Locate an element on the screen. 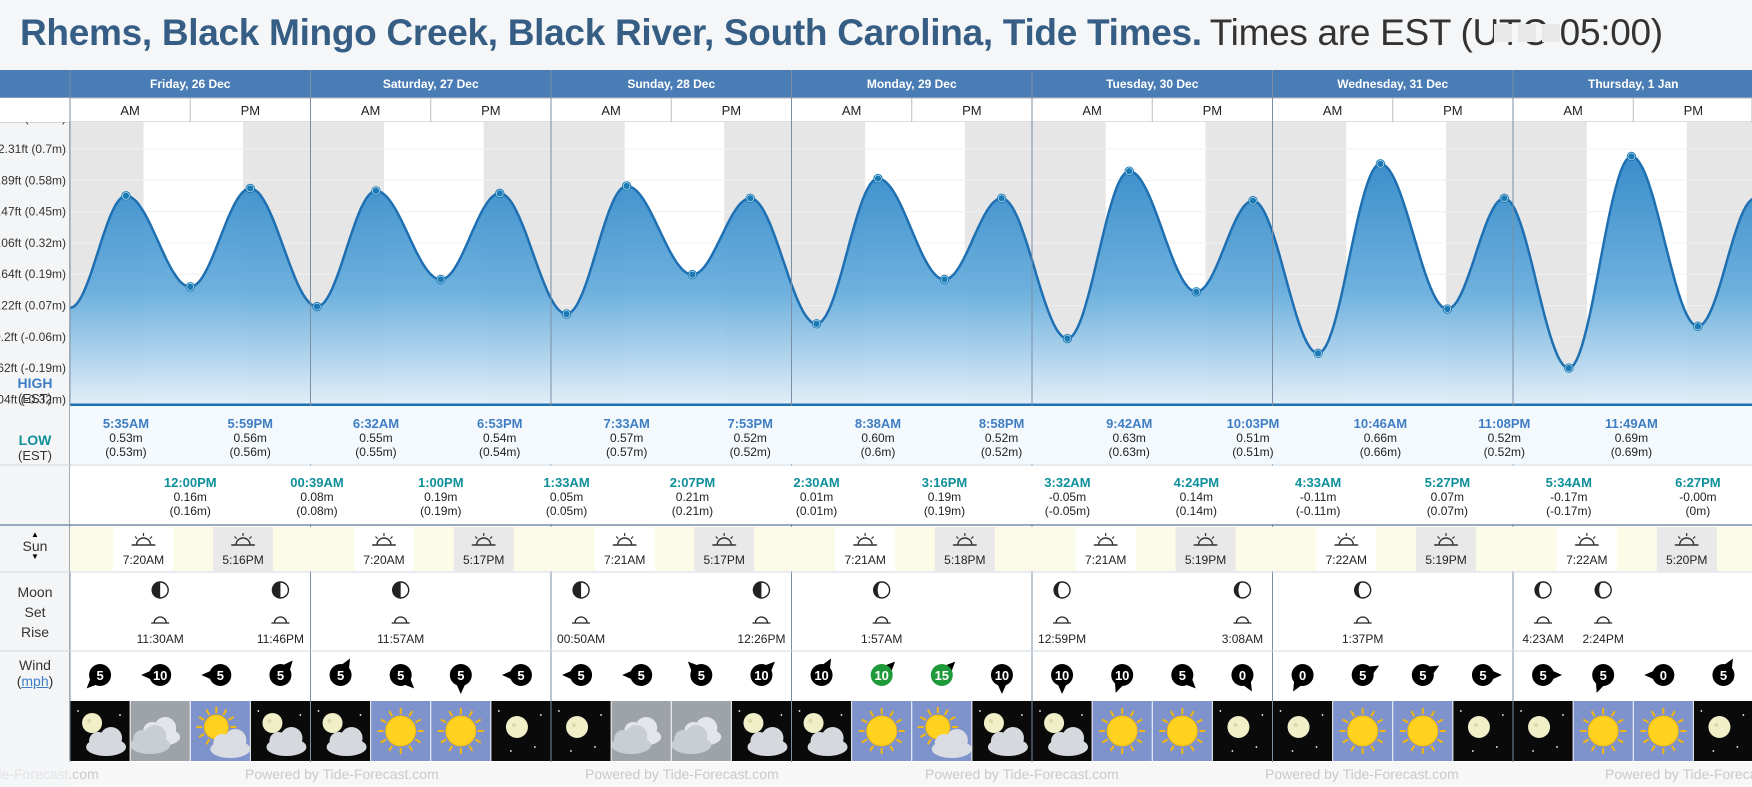 Image resolution: width=1752 pixels, height=787 pixels. wind-label: Wind (mph) is located at coordinates (35, 673).